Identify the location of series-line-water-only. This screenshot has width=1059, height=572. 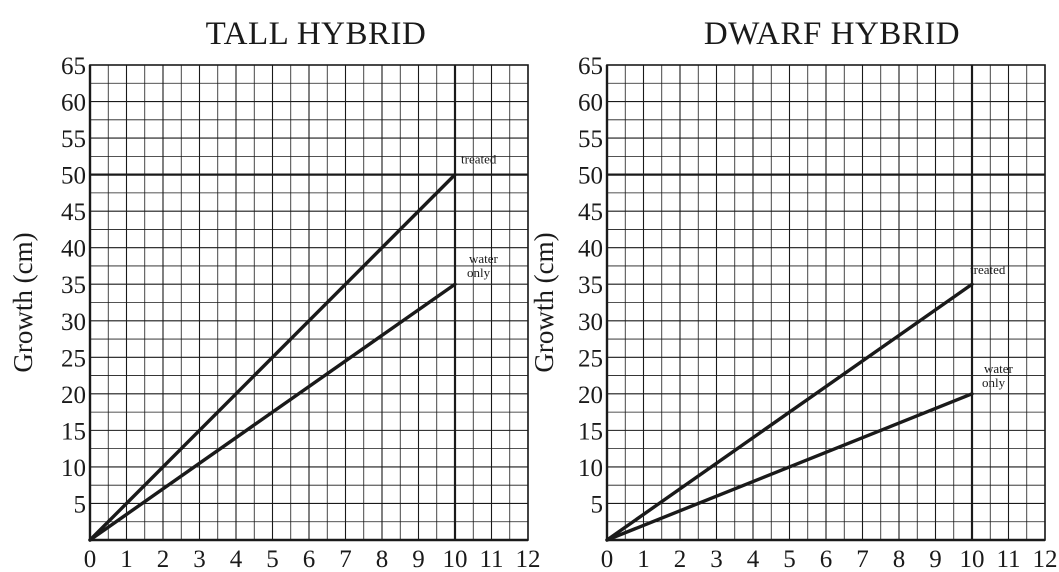
(789, 467).